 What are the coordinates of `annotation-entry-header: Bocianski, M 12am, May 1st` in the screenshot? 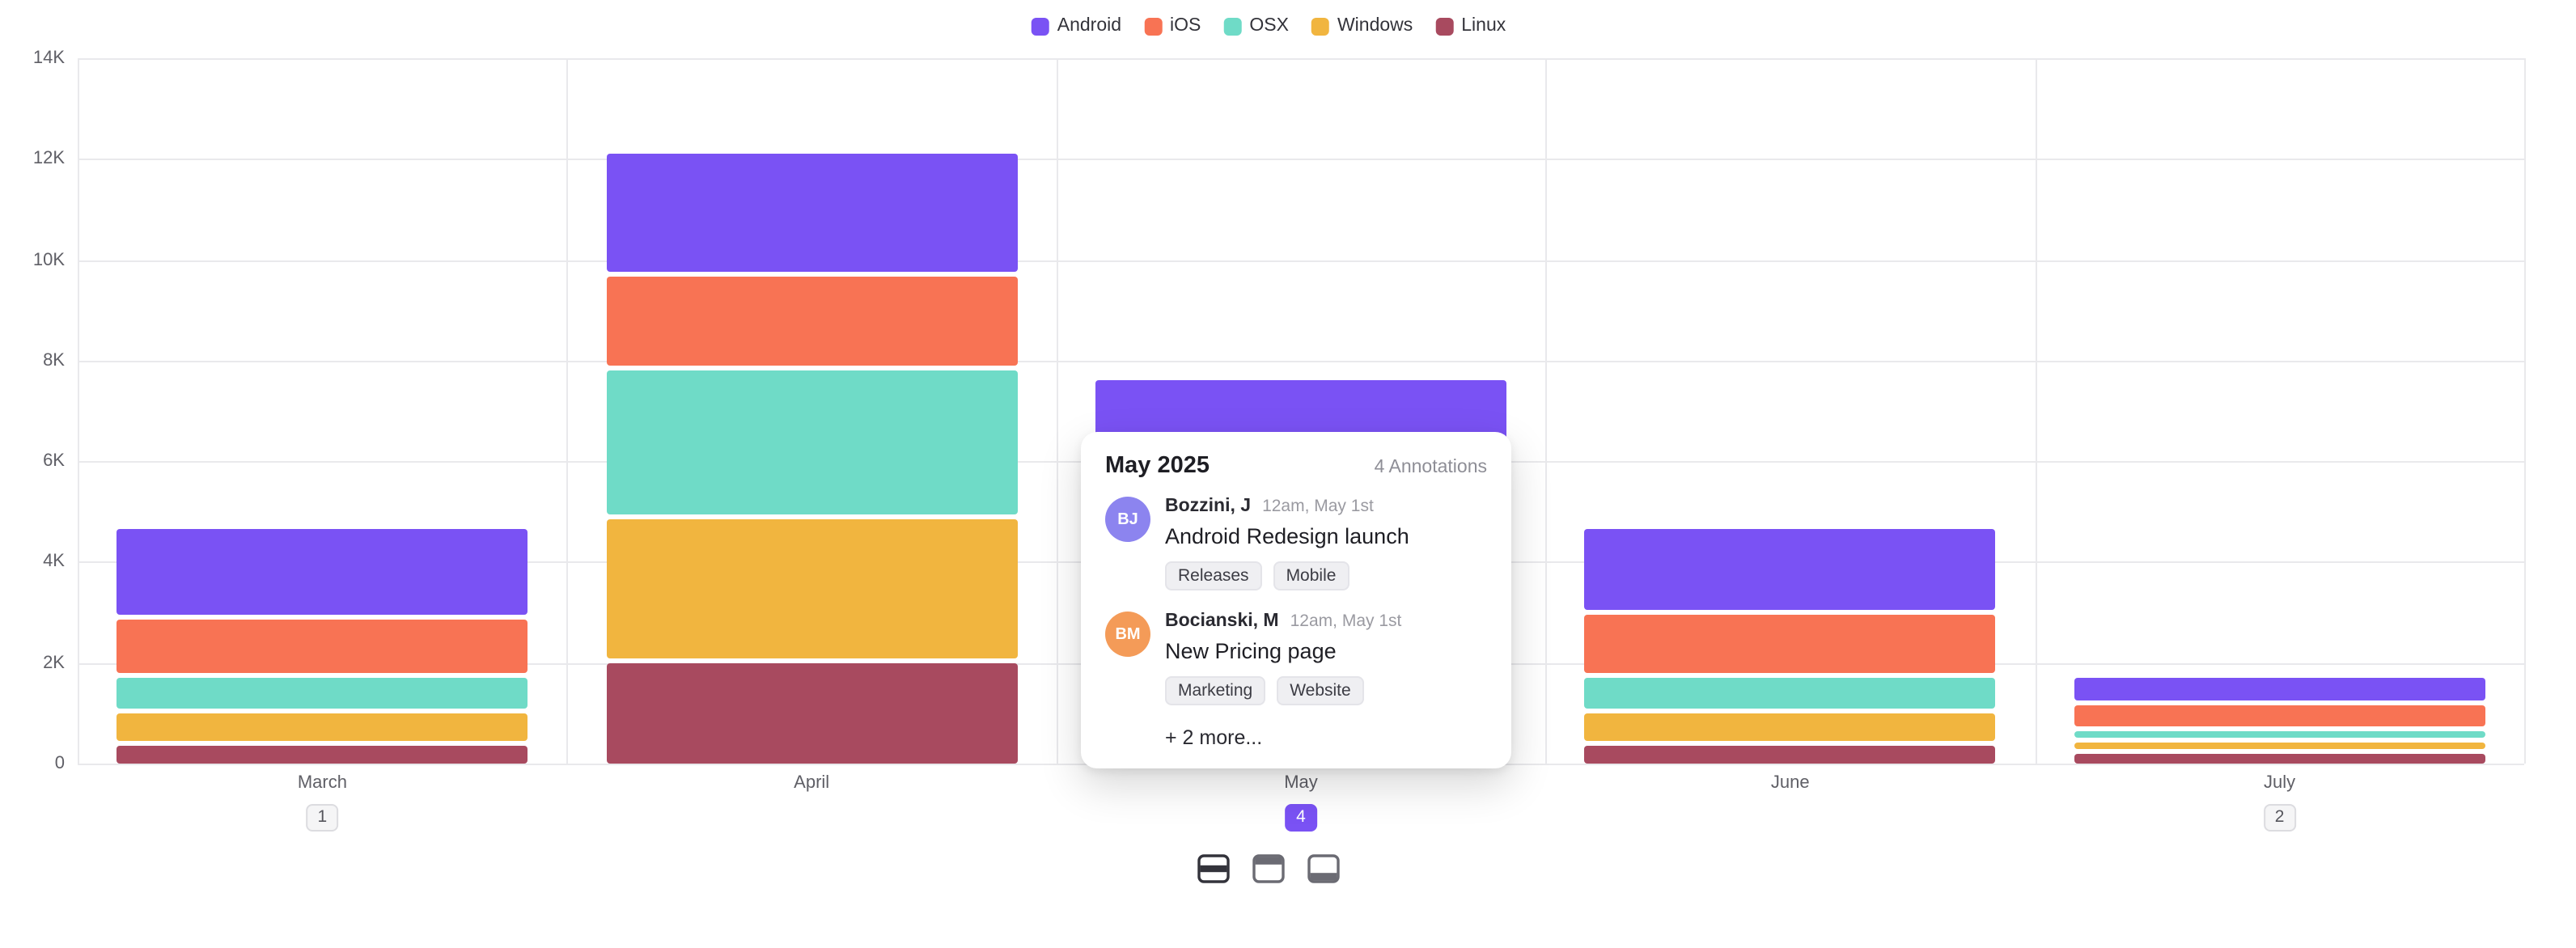 It's located at (1326, 621).